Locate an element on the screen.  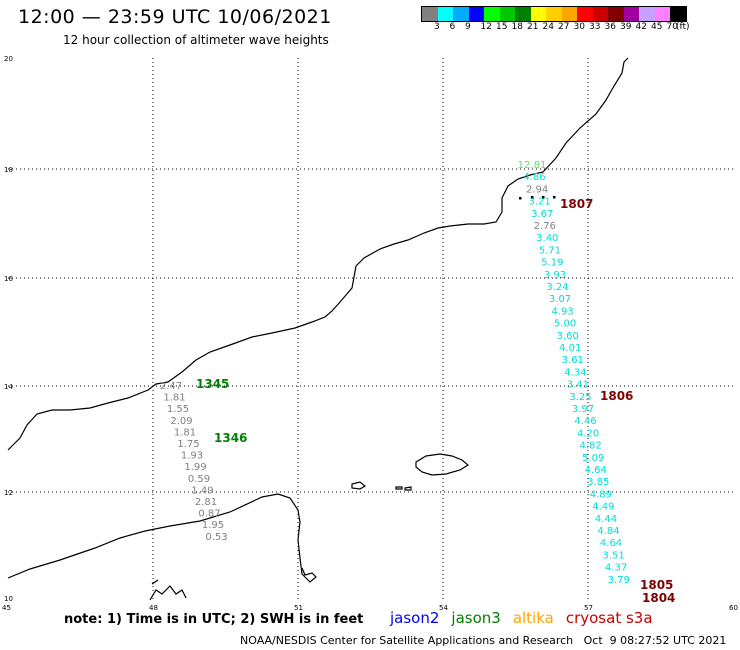
cryosat-wave-height-label: 5.71 is located at coordinates (550, 250).